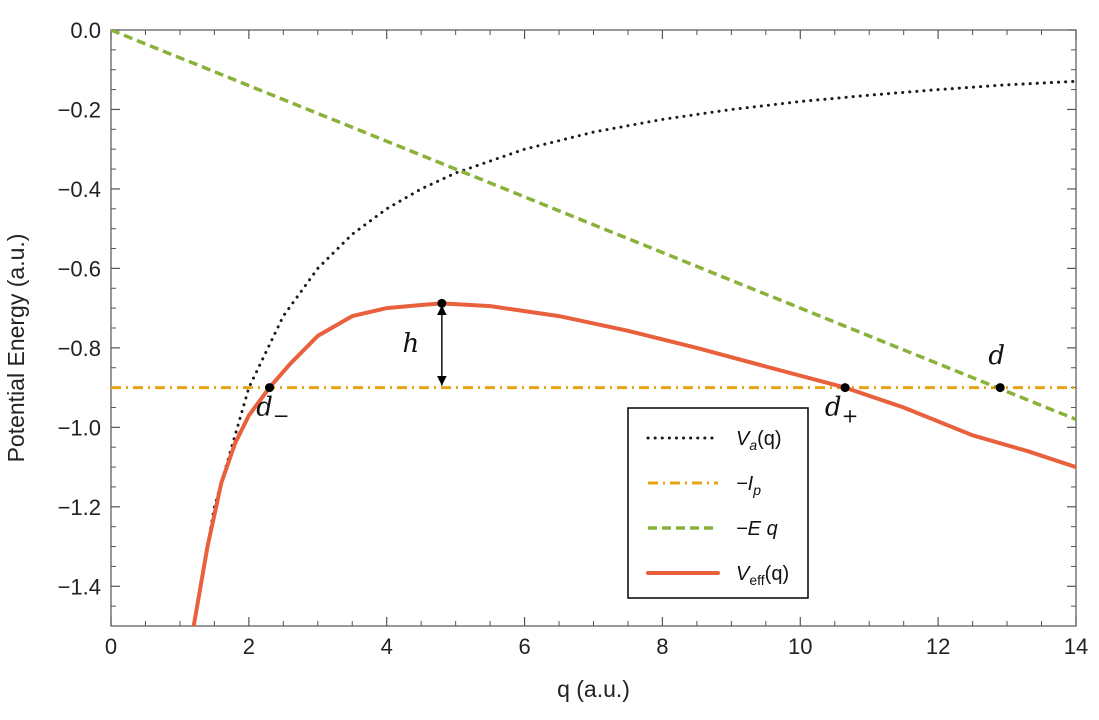  Describe the element at coordinates (79, 427) in the screenshot. I see `y-tick-label: −1.0` at that location.